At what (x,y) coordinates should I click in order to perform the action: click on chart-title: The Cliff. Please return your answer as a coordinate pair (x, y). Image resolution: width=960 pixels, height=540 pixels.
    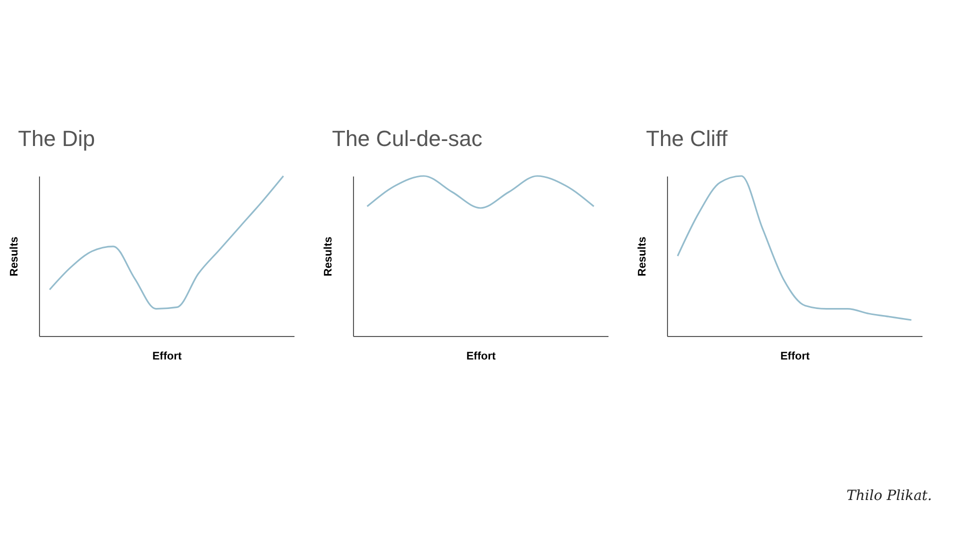
    Looking at the image, I should click on (687, 139).